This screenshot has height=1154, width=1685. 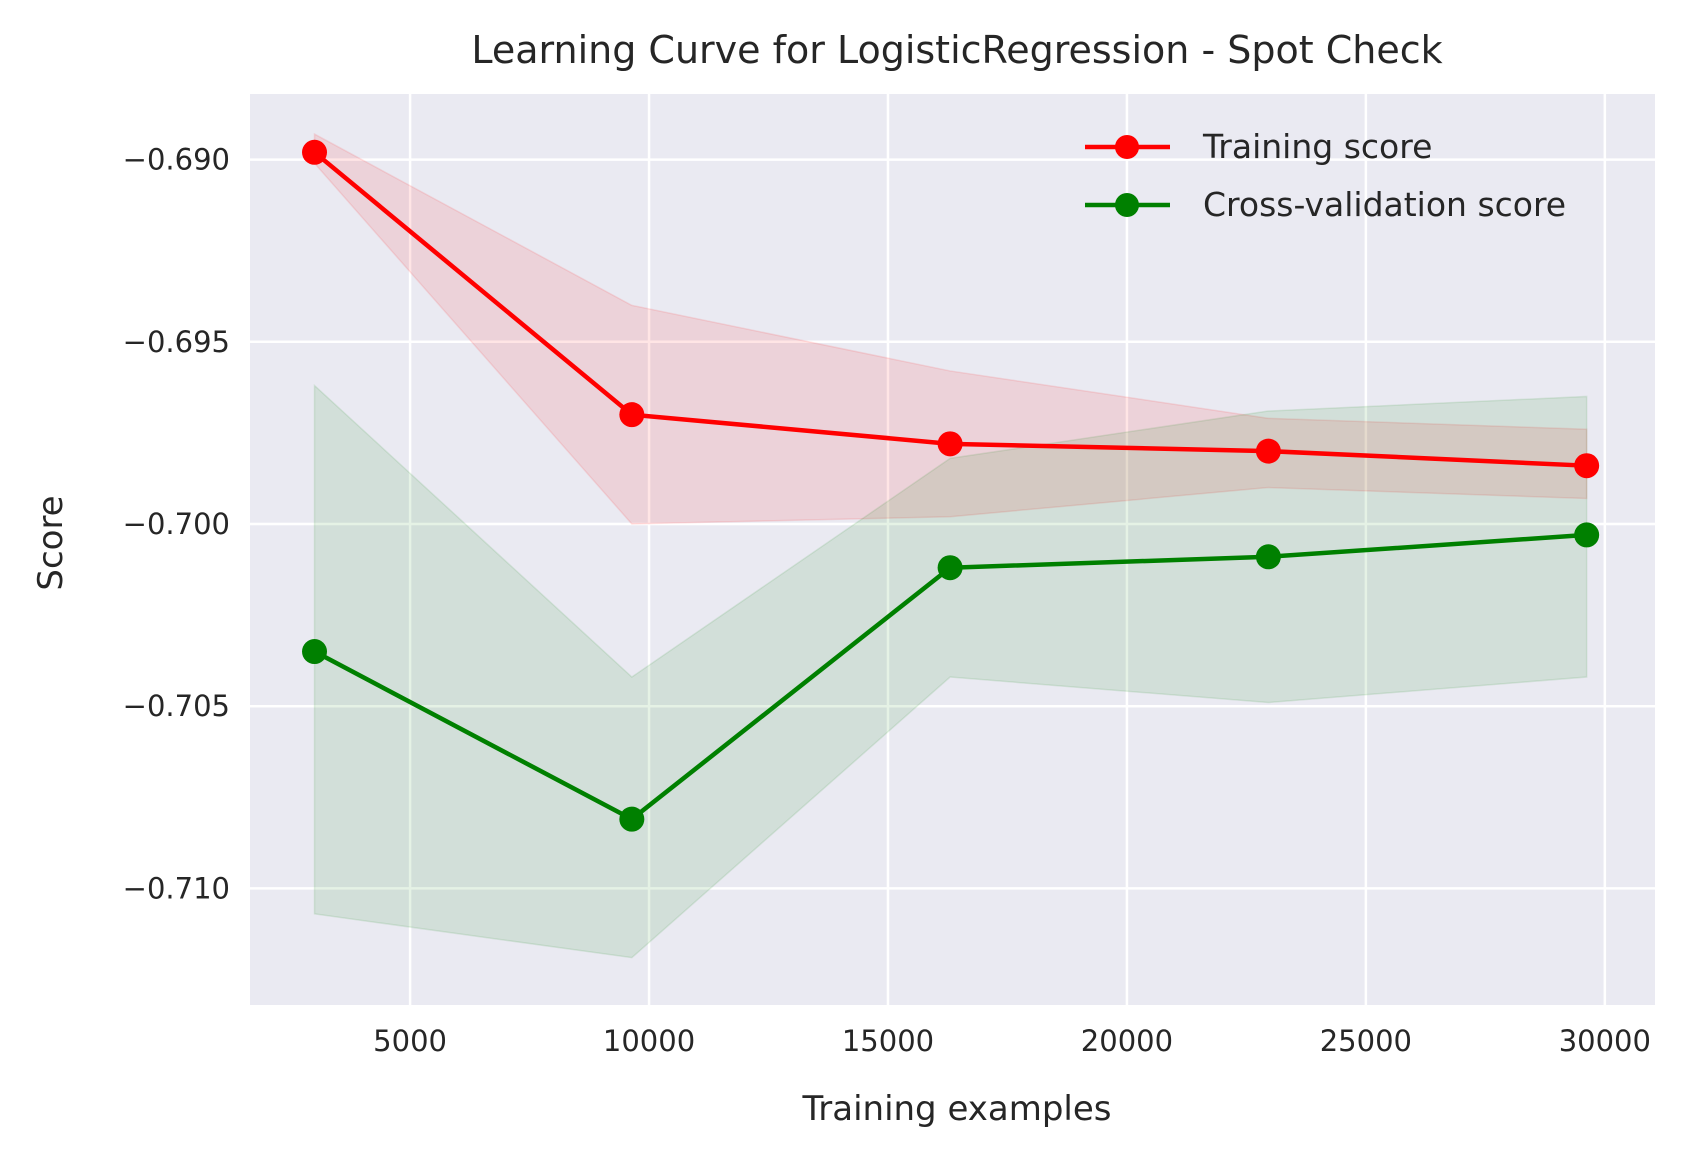 What do you see at coordinates (1325, 175) in the screenshot?
I see `legend: Training score Cross-validation score` at bounding box center [1325, 175].